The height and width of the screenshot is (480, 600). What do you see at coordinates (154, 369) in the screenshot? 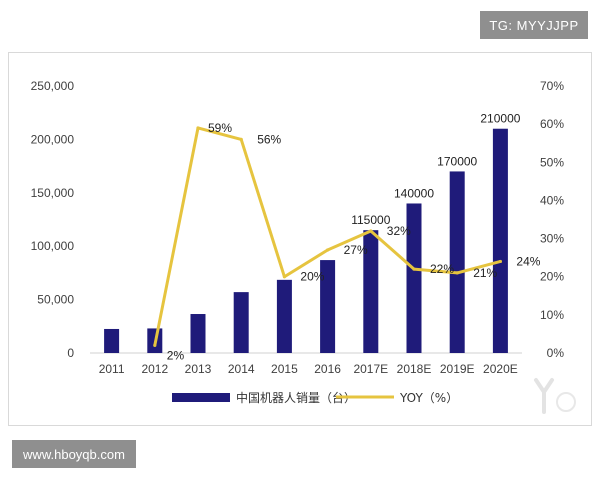
I see `x-tick-label: 2012` at bounding box center [154, 369].